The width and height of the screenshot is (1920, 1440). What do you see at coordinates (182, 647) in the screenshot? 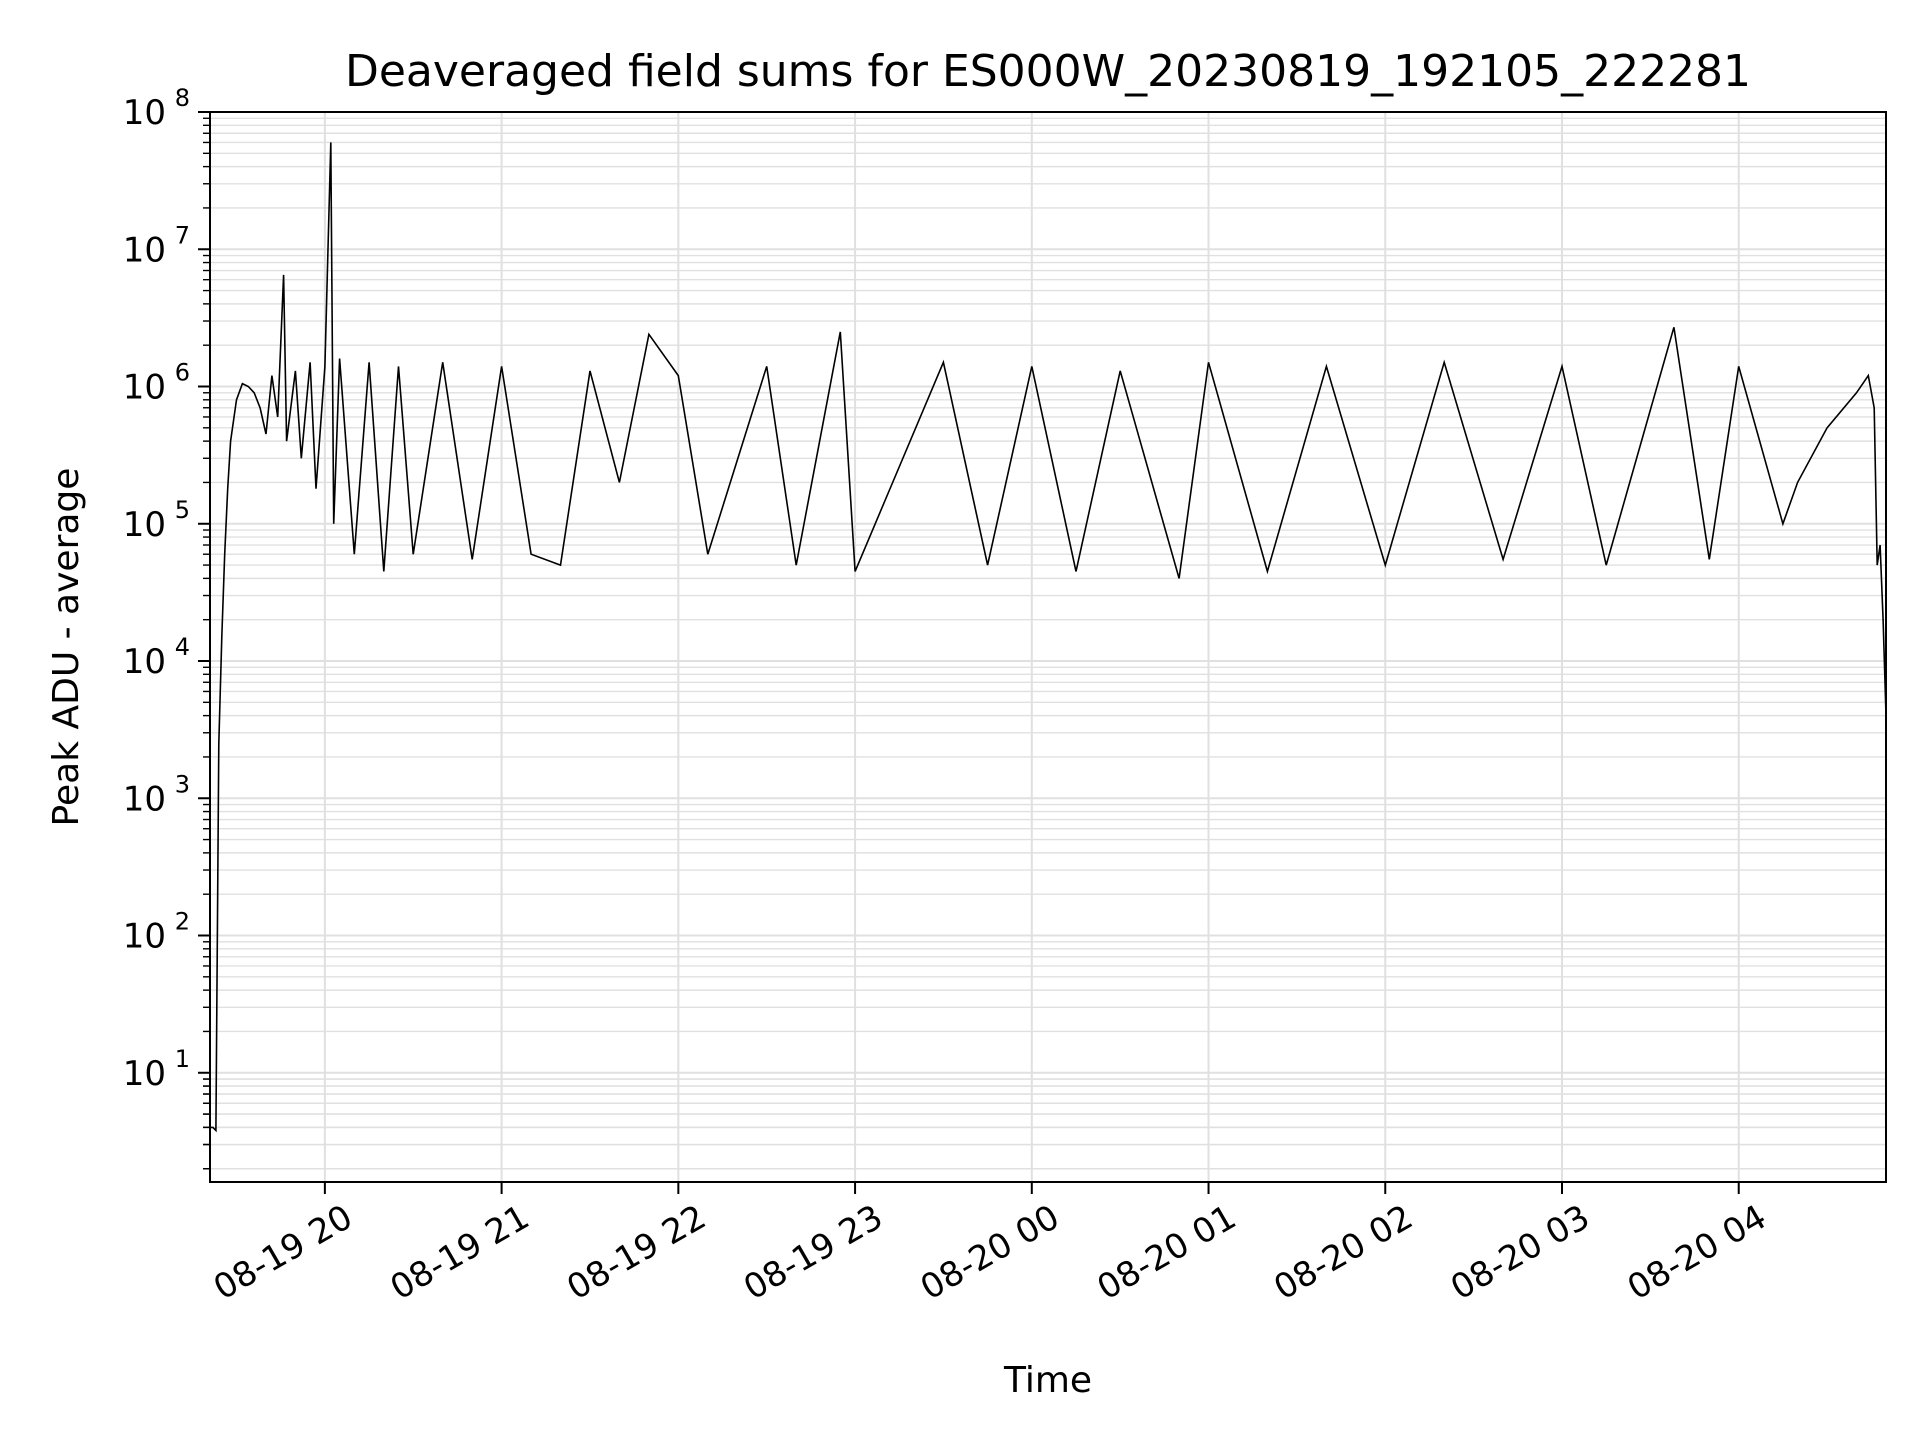
I see `y-tick-exponent: 4` at bounding box center [182, 647].